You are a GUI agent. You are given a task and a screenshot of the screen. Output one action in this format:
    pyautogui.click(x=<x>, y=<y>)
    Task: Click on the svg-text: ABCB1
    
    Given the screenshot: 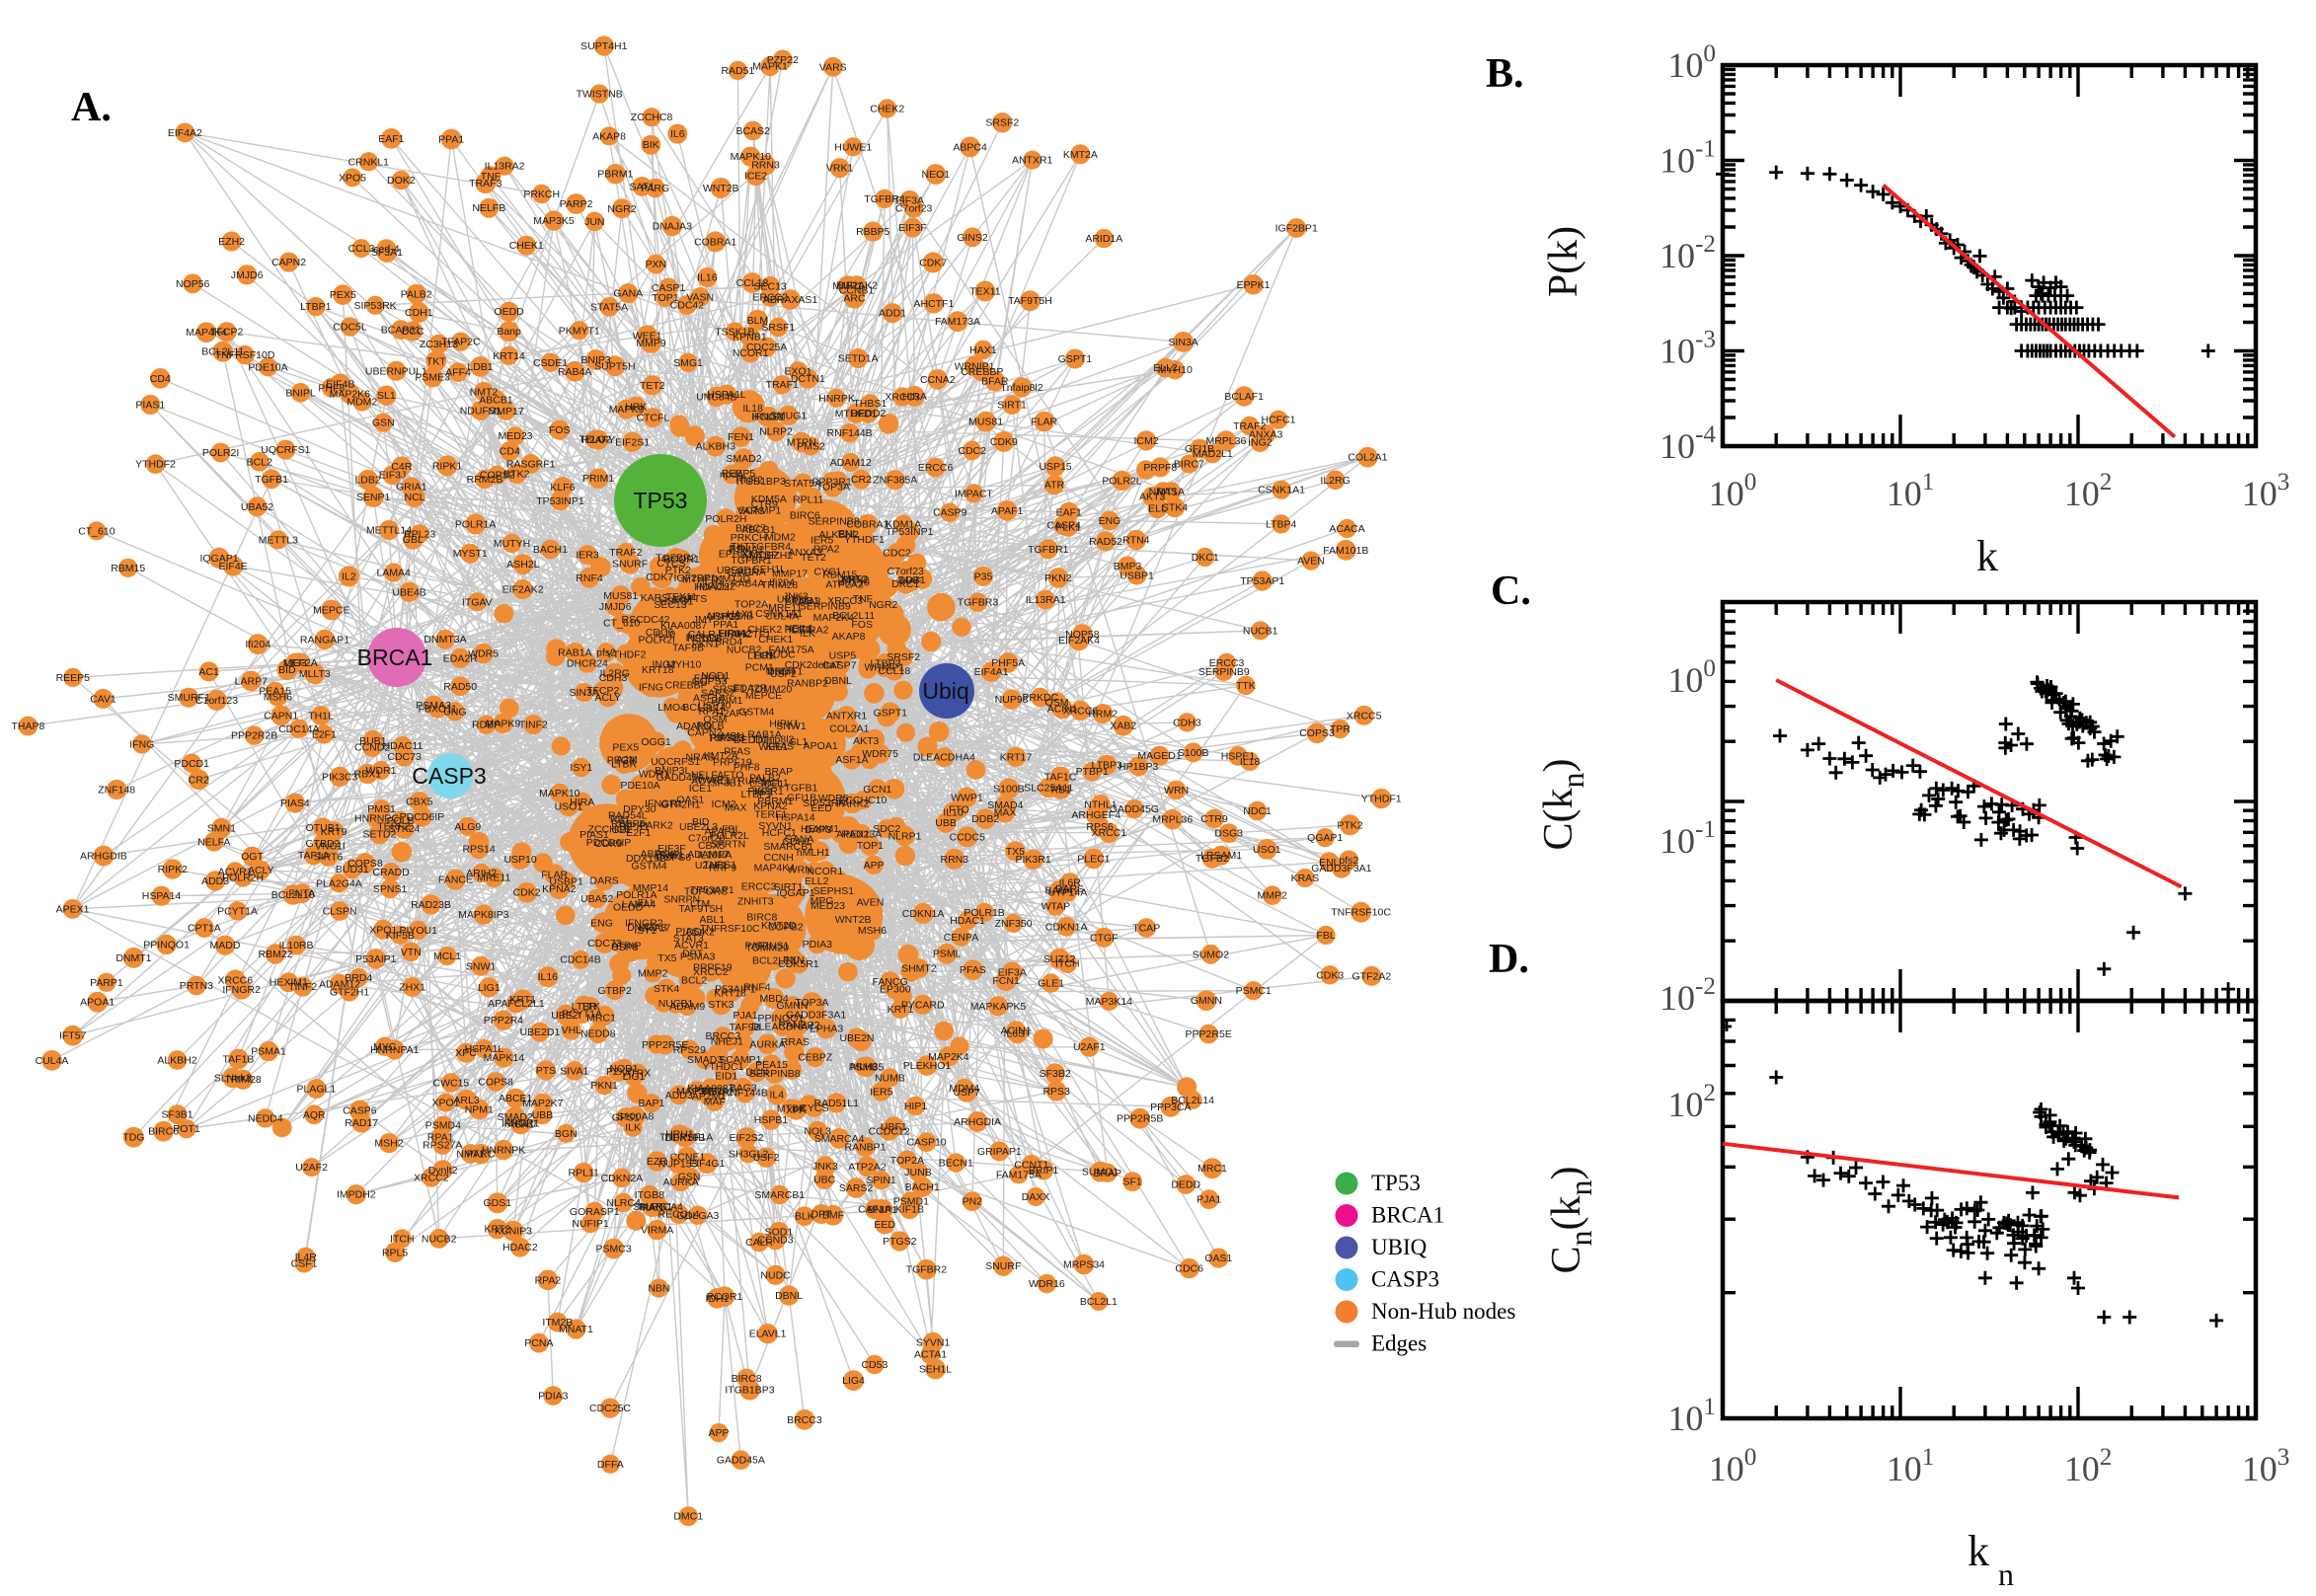 What is the action you would take?
    pyautogui.click(x=496, y=401)
    